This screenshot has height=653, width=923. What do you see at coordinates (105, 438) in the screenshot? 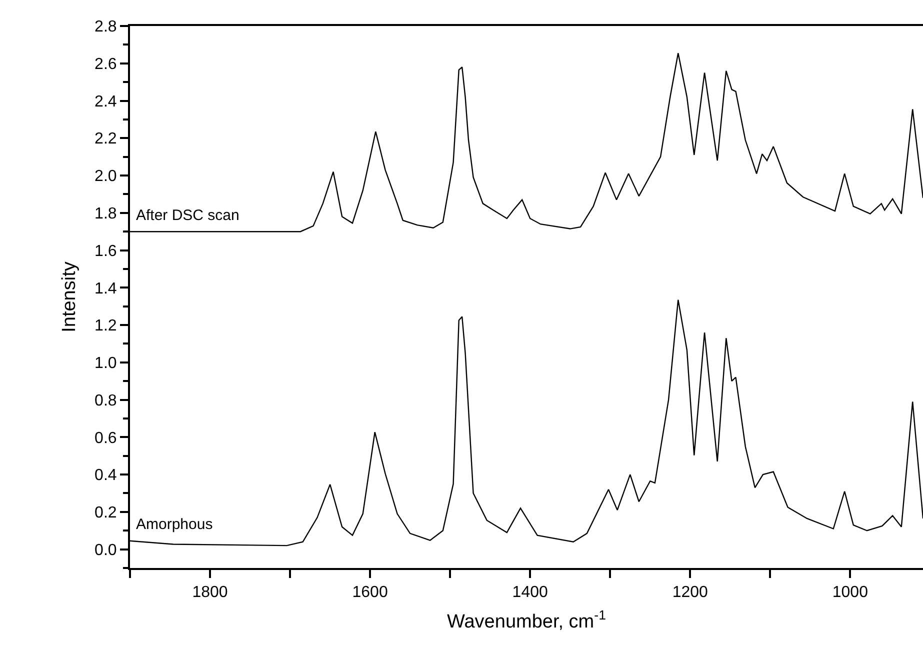
I see `y-tick-label: 0.6` at bounding box center [105, 438].